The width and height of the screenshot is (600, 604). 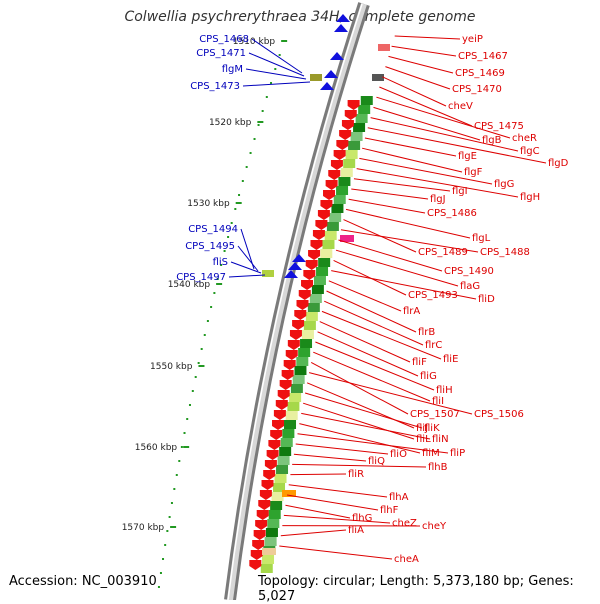 I want to click on gene-label: flaG, so click(x=470, y=286).